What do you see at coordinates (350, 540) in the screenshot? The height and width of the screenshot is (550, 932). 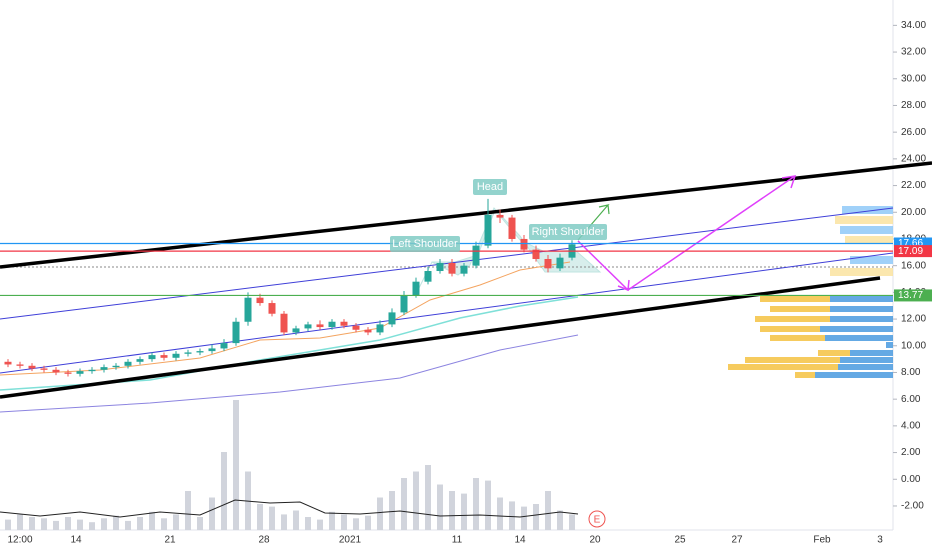 I see `x-tick-label: 2021` at bounding box center [350, 540].